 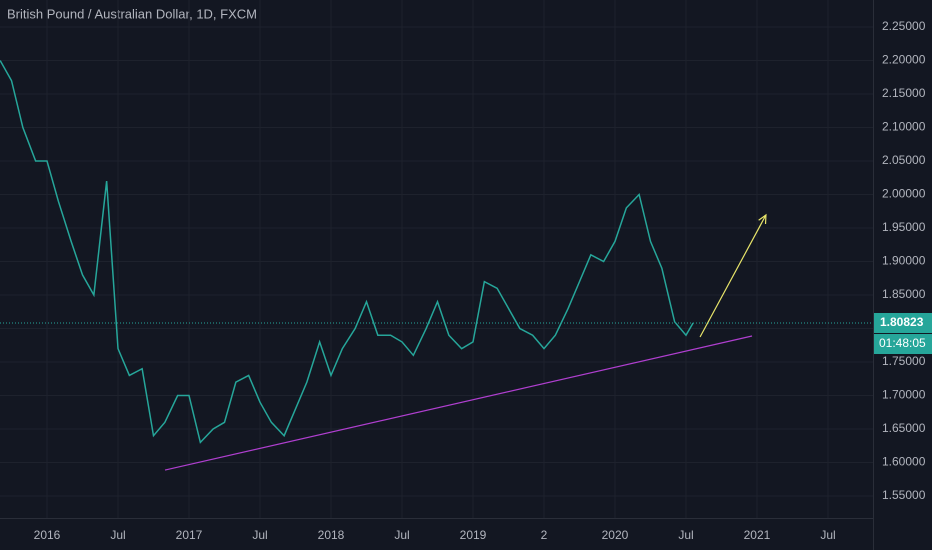 What do you see at coordinates (762, 219) in the screenshot?
I see `arrow-head` at bounding box center [762, 219].